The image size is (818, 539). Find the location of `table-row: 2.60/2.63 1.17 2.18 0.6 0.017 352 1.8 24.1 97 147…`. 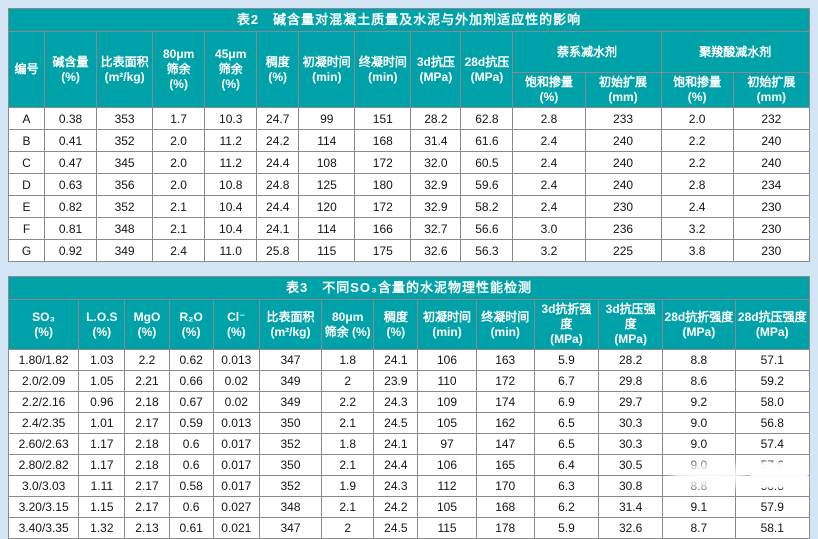

table-row: 2.60/2.63 1.17 2.18 0.6 0.017 352 1.8 24.1 97 147… is located at coordinates (409, 444).